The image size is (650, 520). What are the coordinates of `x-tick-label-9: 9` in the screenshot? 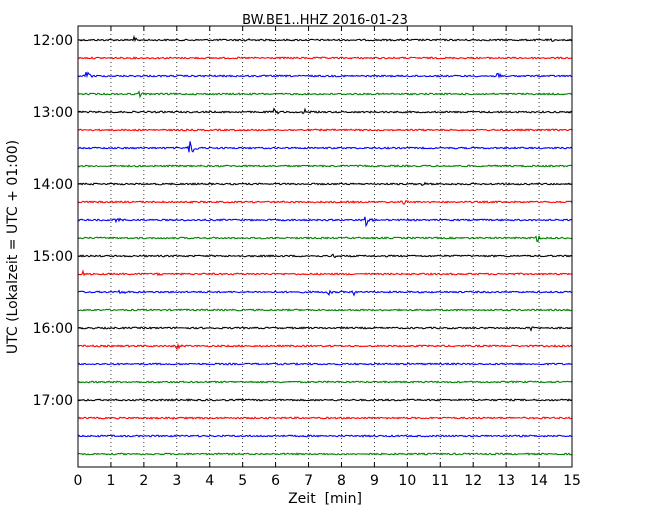 It's located at (374, 481).